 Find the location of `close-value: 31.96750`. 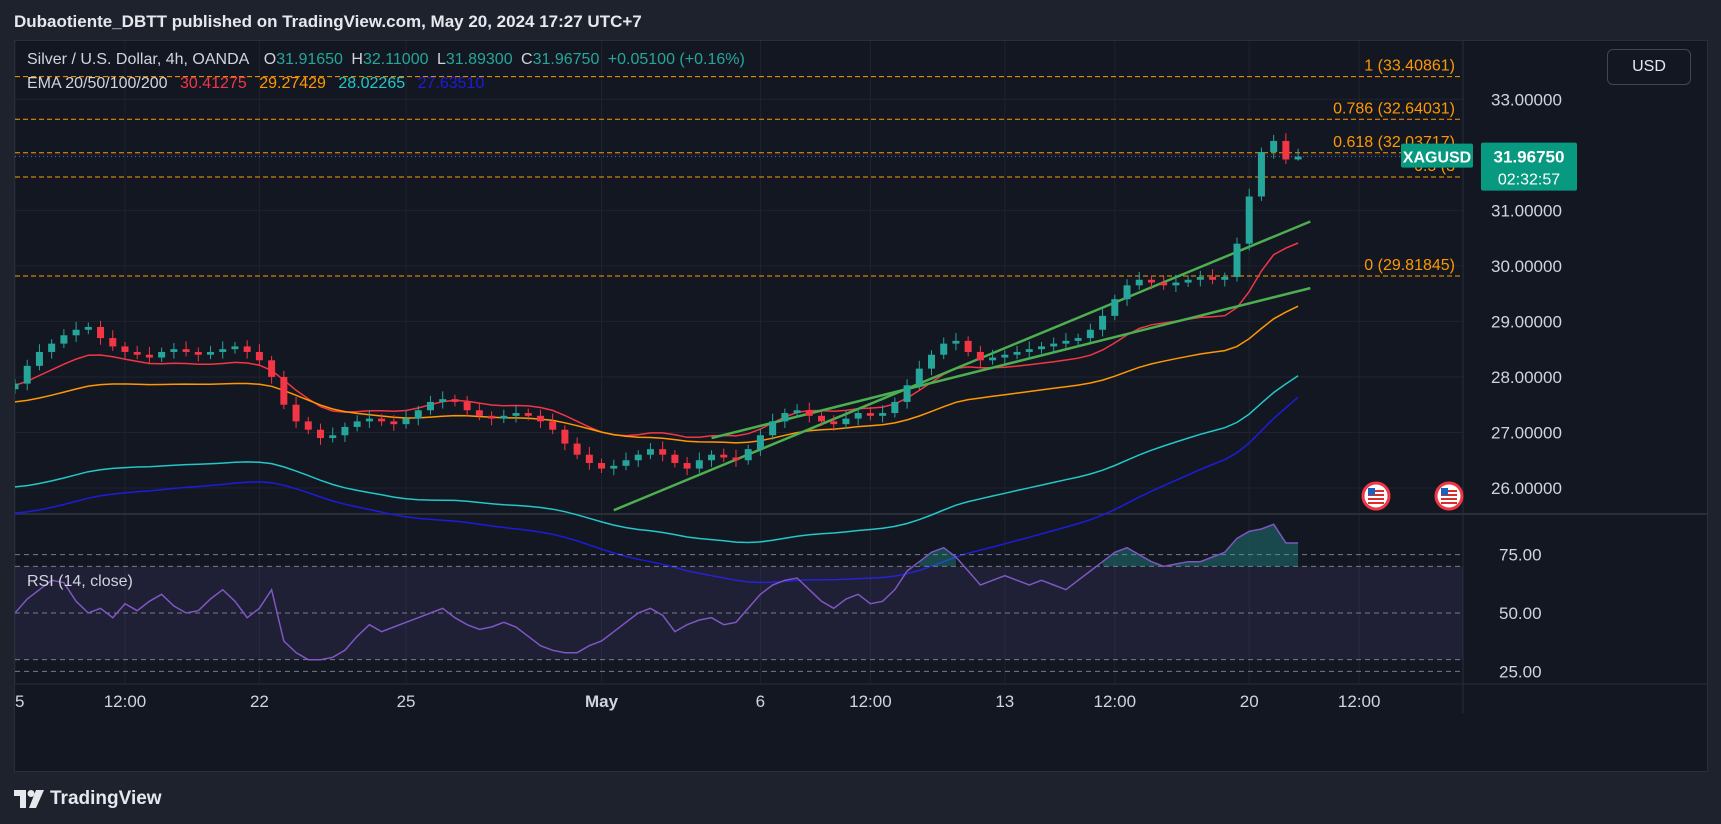

close-value: 31.96750 is located at coordinates (566, 59).